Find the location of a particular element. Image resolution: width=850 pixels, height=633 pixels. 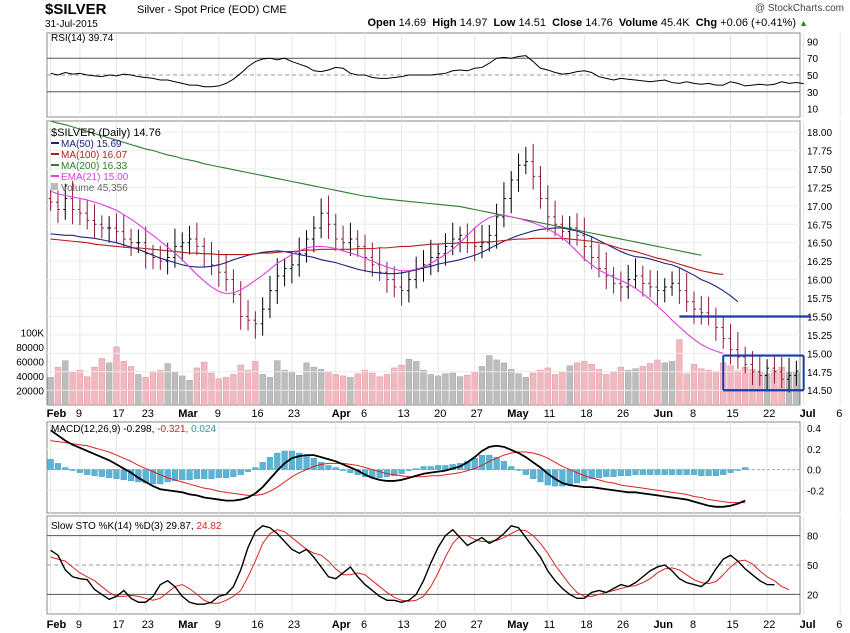

sto-x-label: 22 is located at coordinates (769, 625).